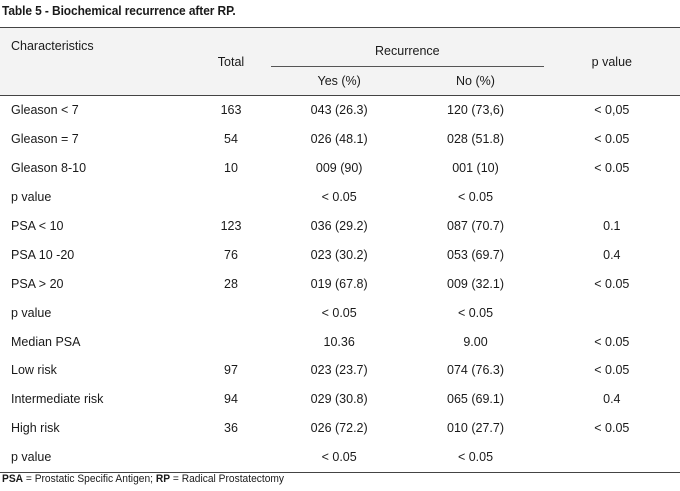 Image resolution: width=680 pixels, height=491 pixels. I want to click on cell-no: 028 (51.8), so click(475, 139).